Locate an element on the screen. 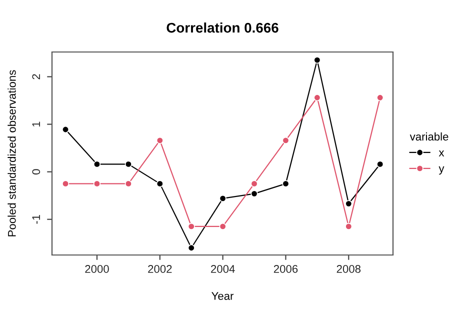 Image resolution: width=450 pixels, height=321 pixels. legend-title: variable is located at coordinates (429, 136).